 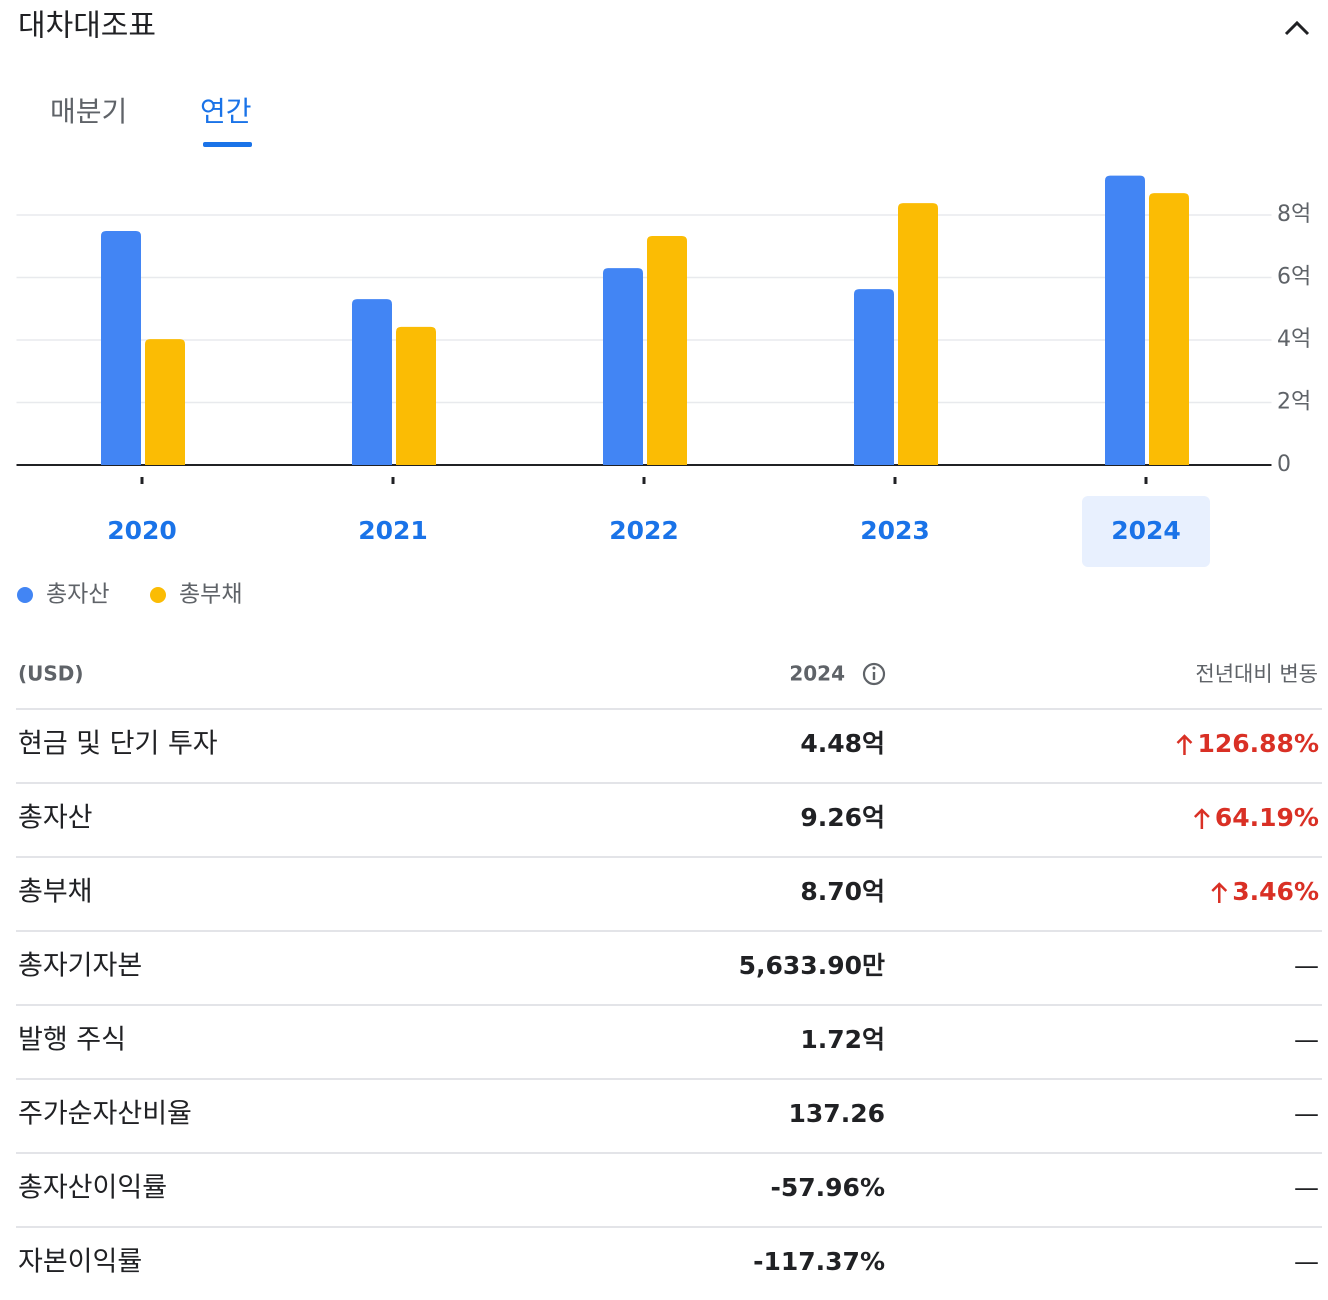 What do you see at coordinates (842, 743) in the screenshot?
I see `row-value: 4.48억` at bounding box center [842, 743].